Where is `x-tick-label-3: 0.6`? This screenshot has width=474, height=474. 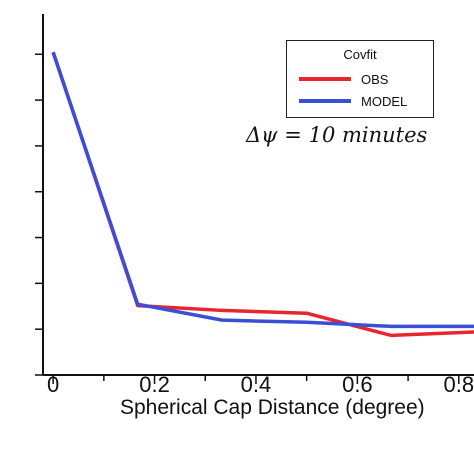
x-tick-label-3: 0.6 is located at coordinates (357, 384).